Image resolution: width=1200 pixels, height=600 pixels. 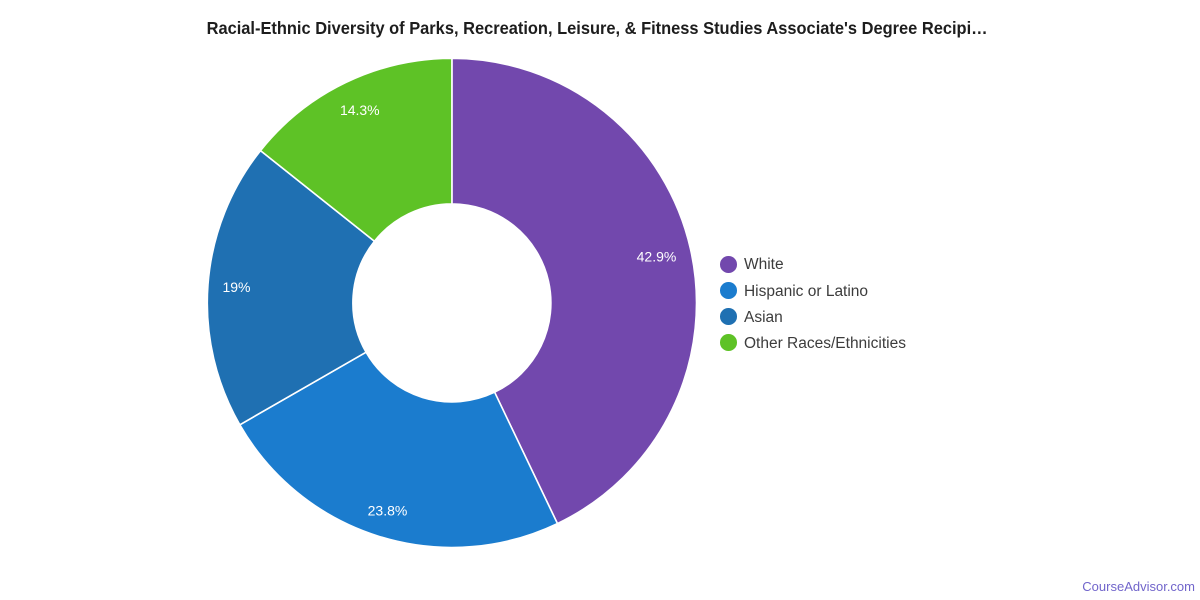 I want to click on svg-text: 19%, so click(x=236, y=287).